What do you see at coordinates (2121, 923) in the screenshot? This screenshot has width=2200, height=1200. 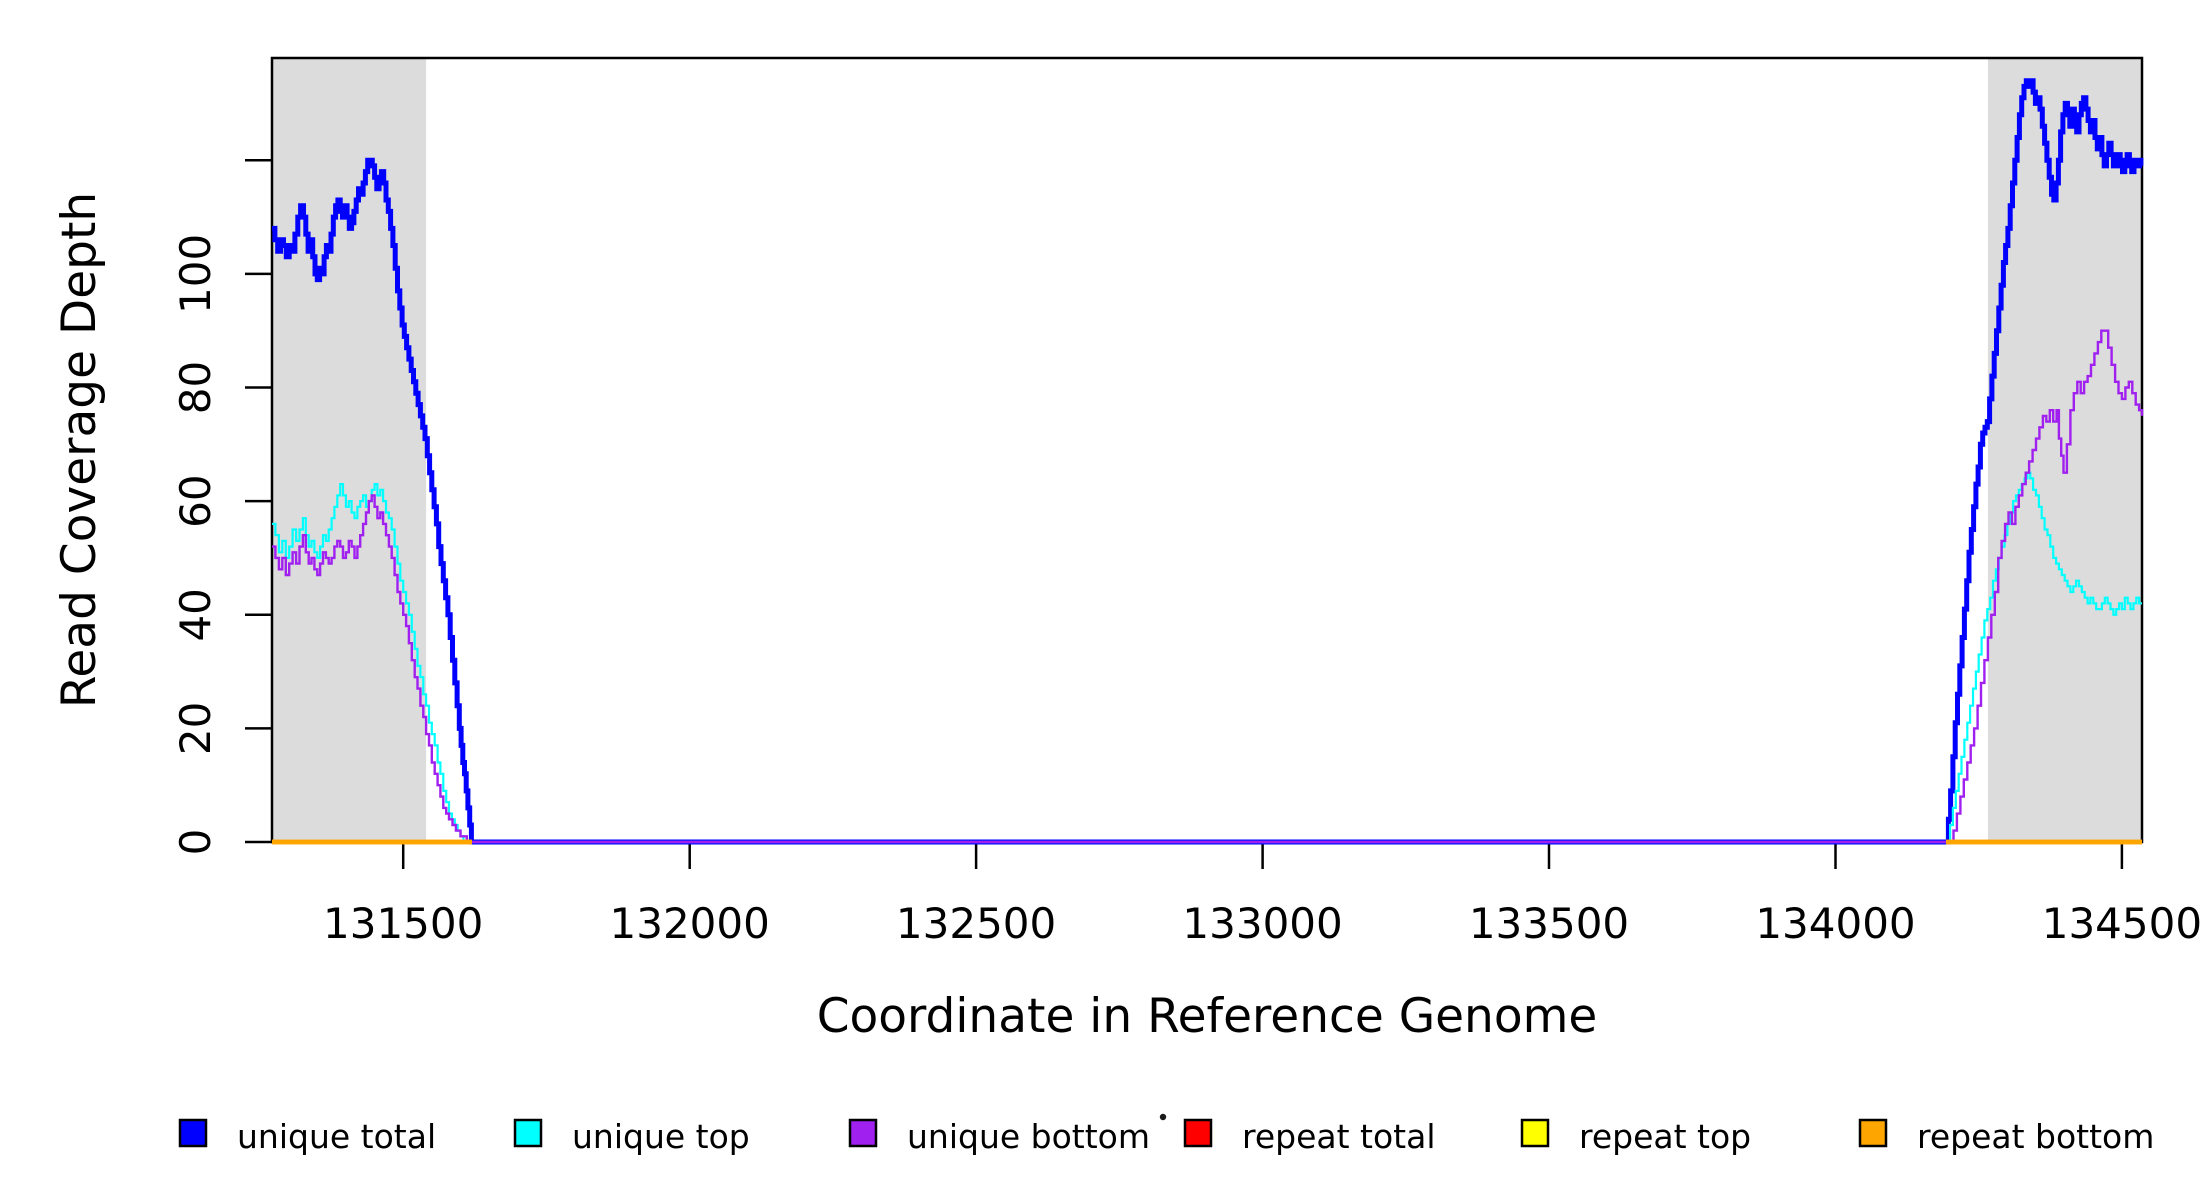 I see `x-tick-label: 134500` at bounding box center [2121, 923].